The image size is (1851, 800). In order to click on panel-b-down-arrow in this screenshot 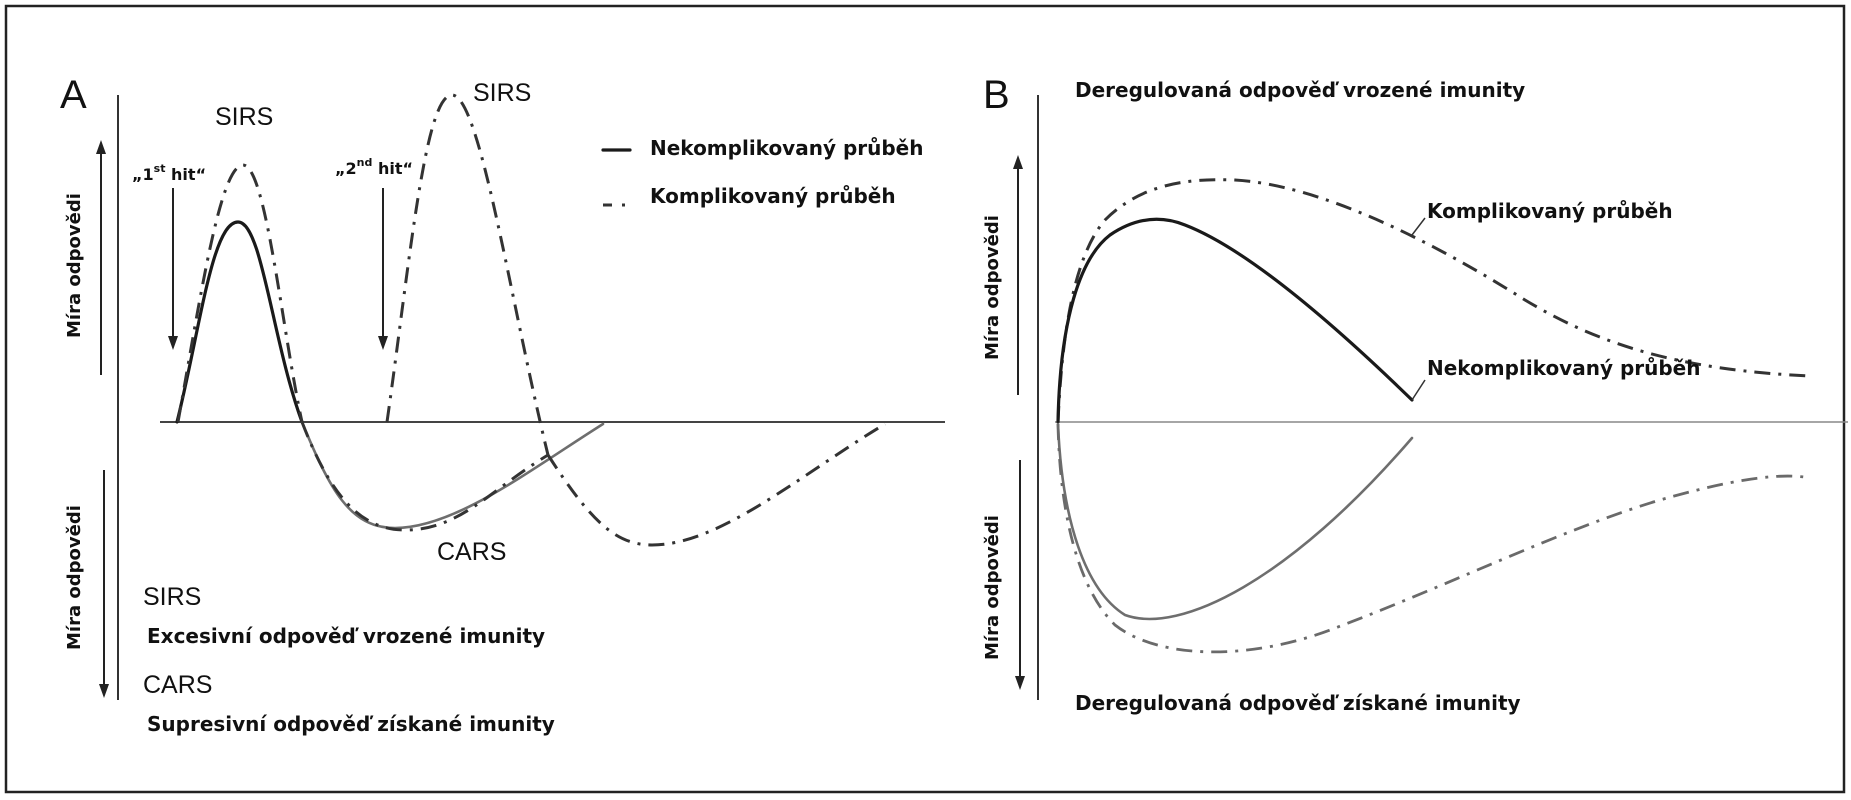, I will do `click(1020, 575)`.